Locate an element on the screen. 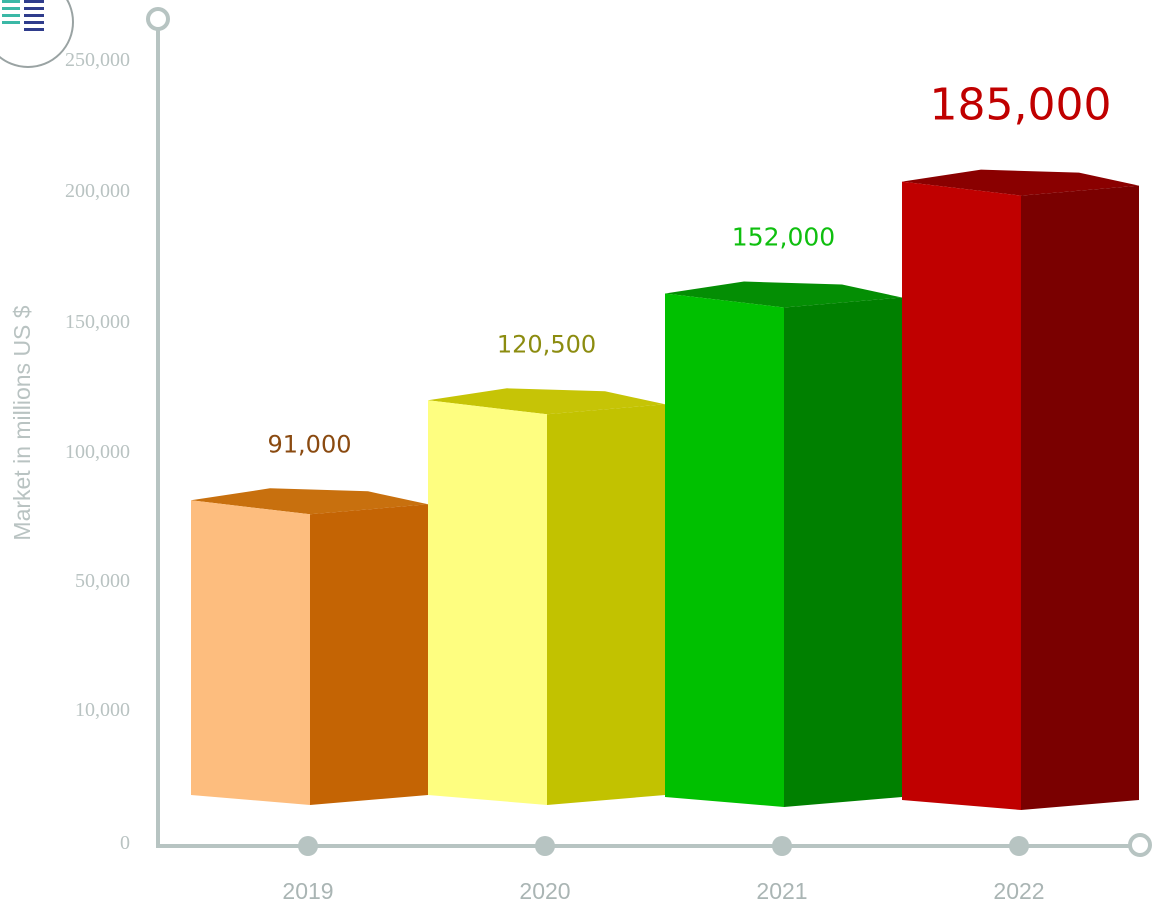 The image size is (1153, 911). bar-2021 is located at coordinates (783, 544).